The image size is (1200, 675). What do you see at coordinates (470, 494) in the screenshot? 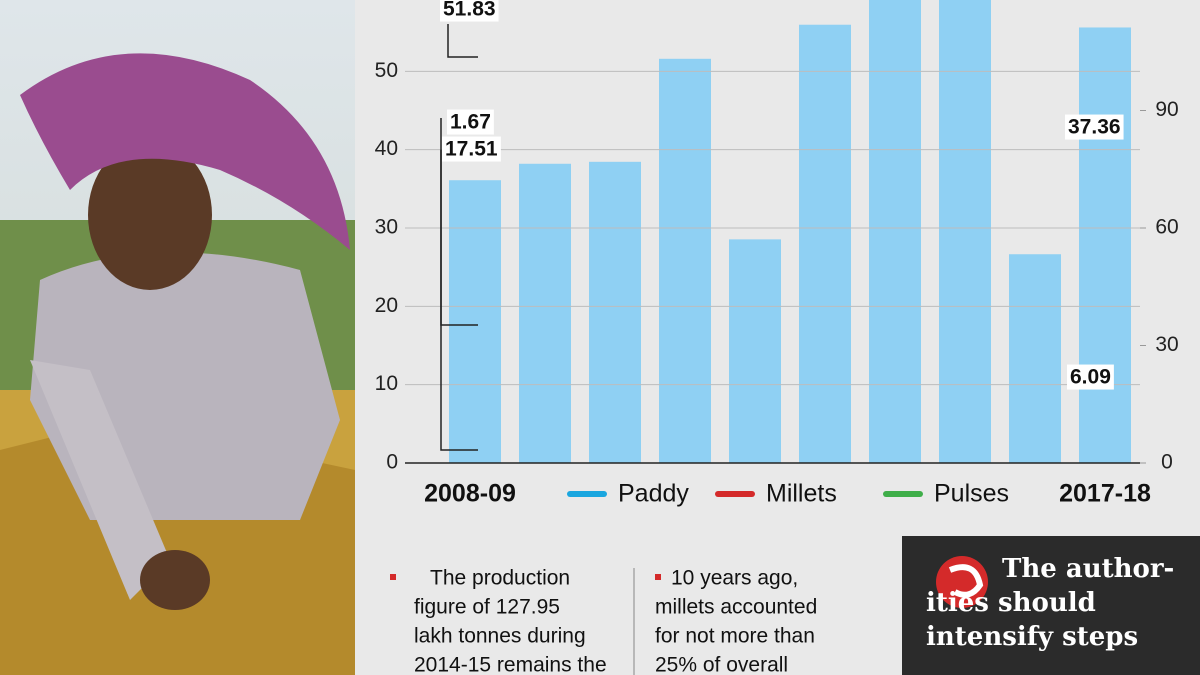
I see `x-tick-label: 2008-09` at bounding box center [470, 494].